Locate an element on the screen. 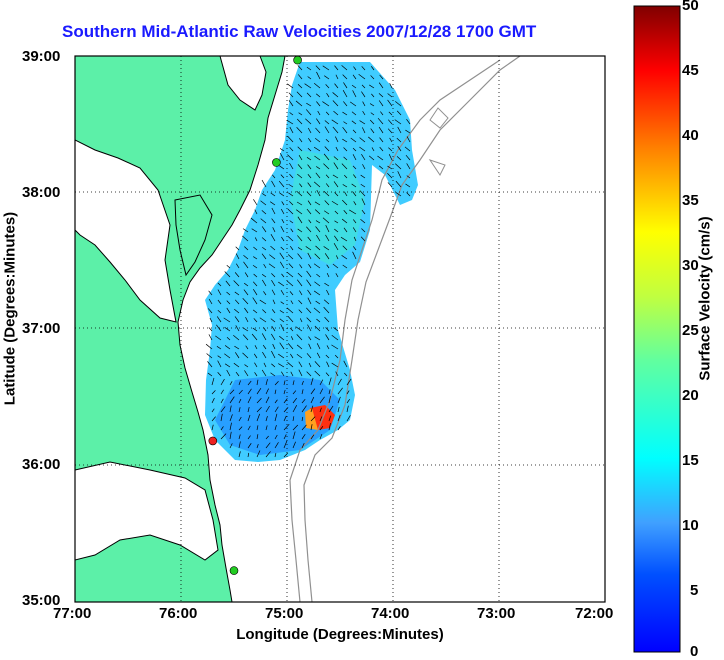 The width and height of the screenshot is (724, 660). site-middle-marker is located at coordinates (276, 162).